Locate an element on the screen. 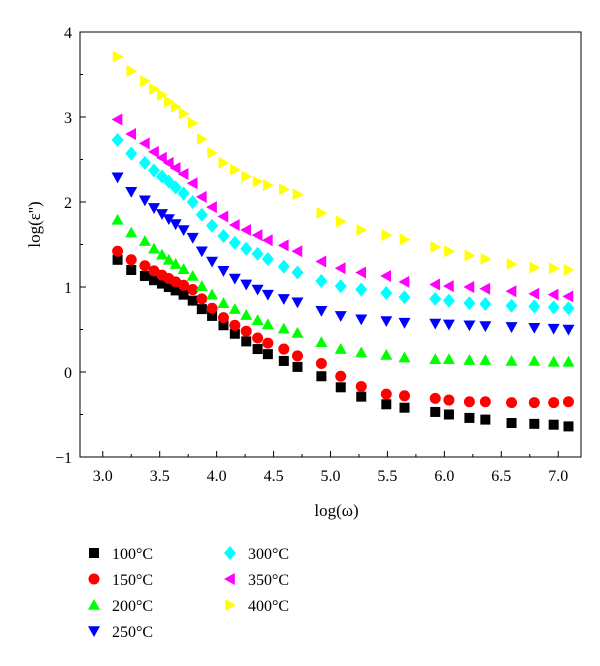 The image size is (600, 666). y-tick-label: 4 is located at coordinates (68, 33).